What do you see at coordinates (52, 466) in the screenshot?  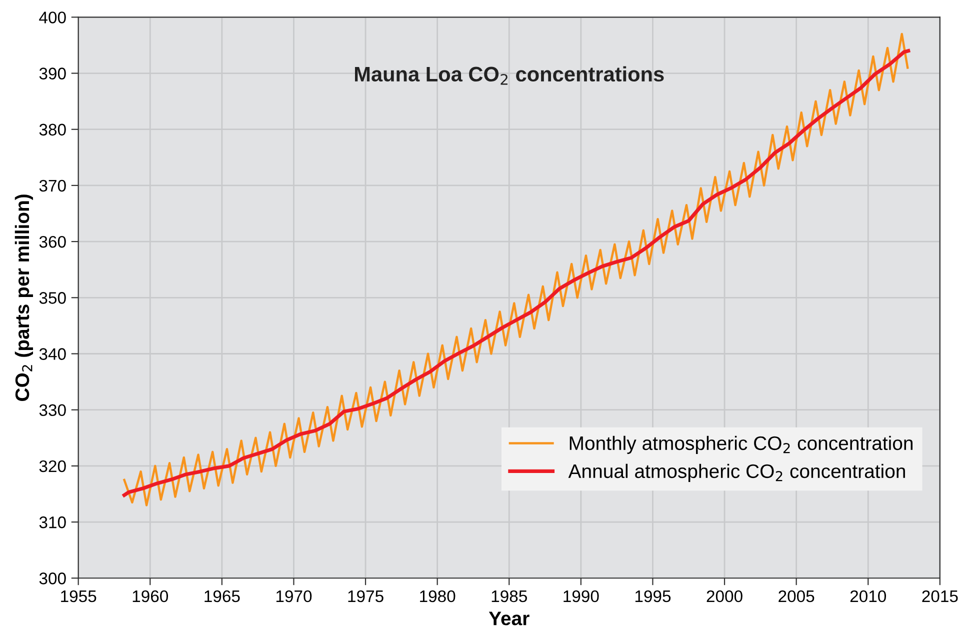 I see `y-tick-label: 320` at bounding box center [52, 466].